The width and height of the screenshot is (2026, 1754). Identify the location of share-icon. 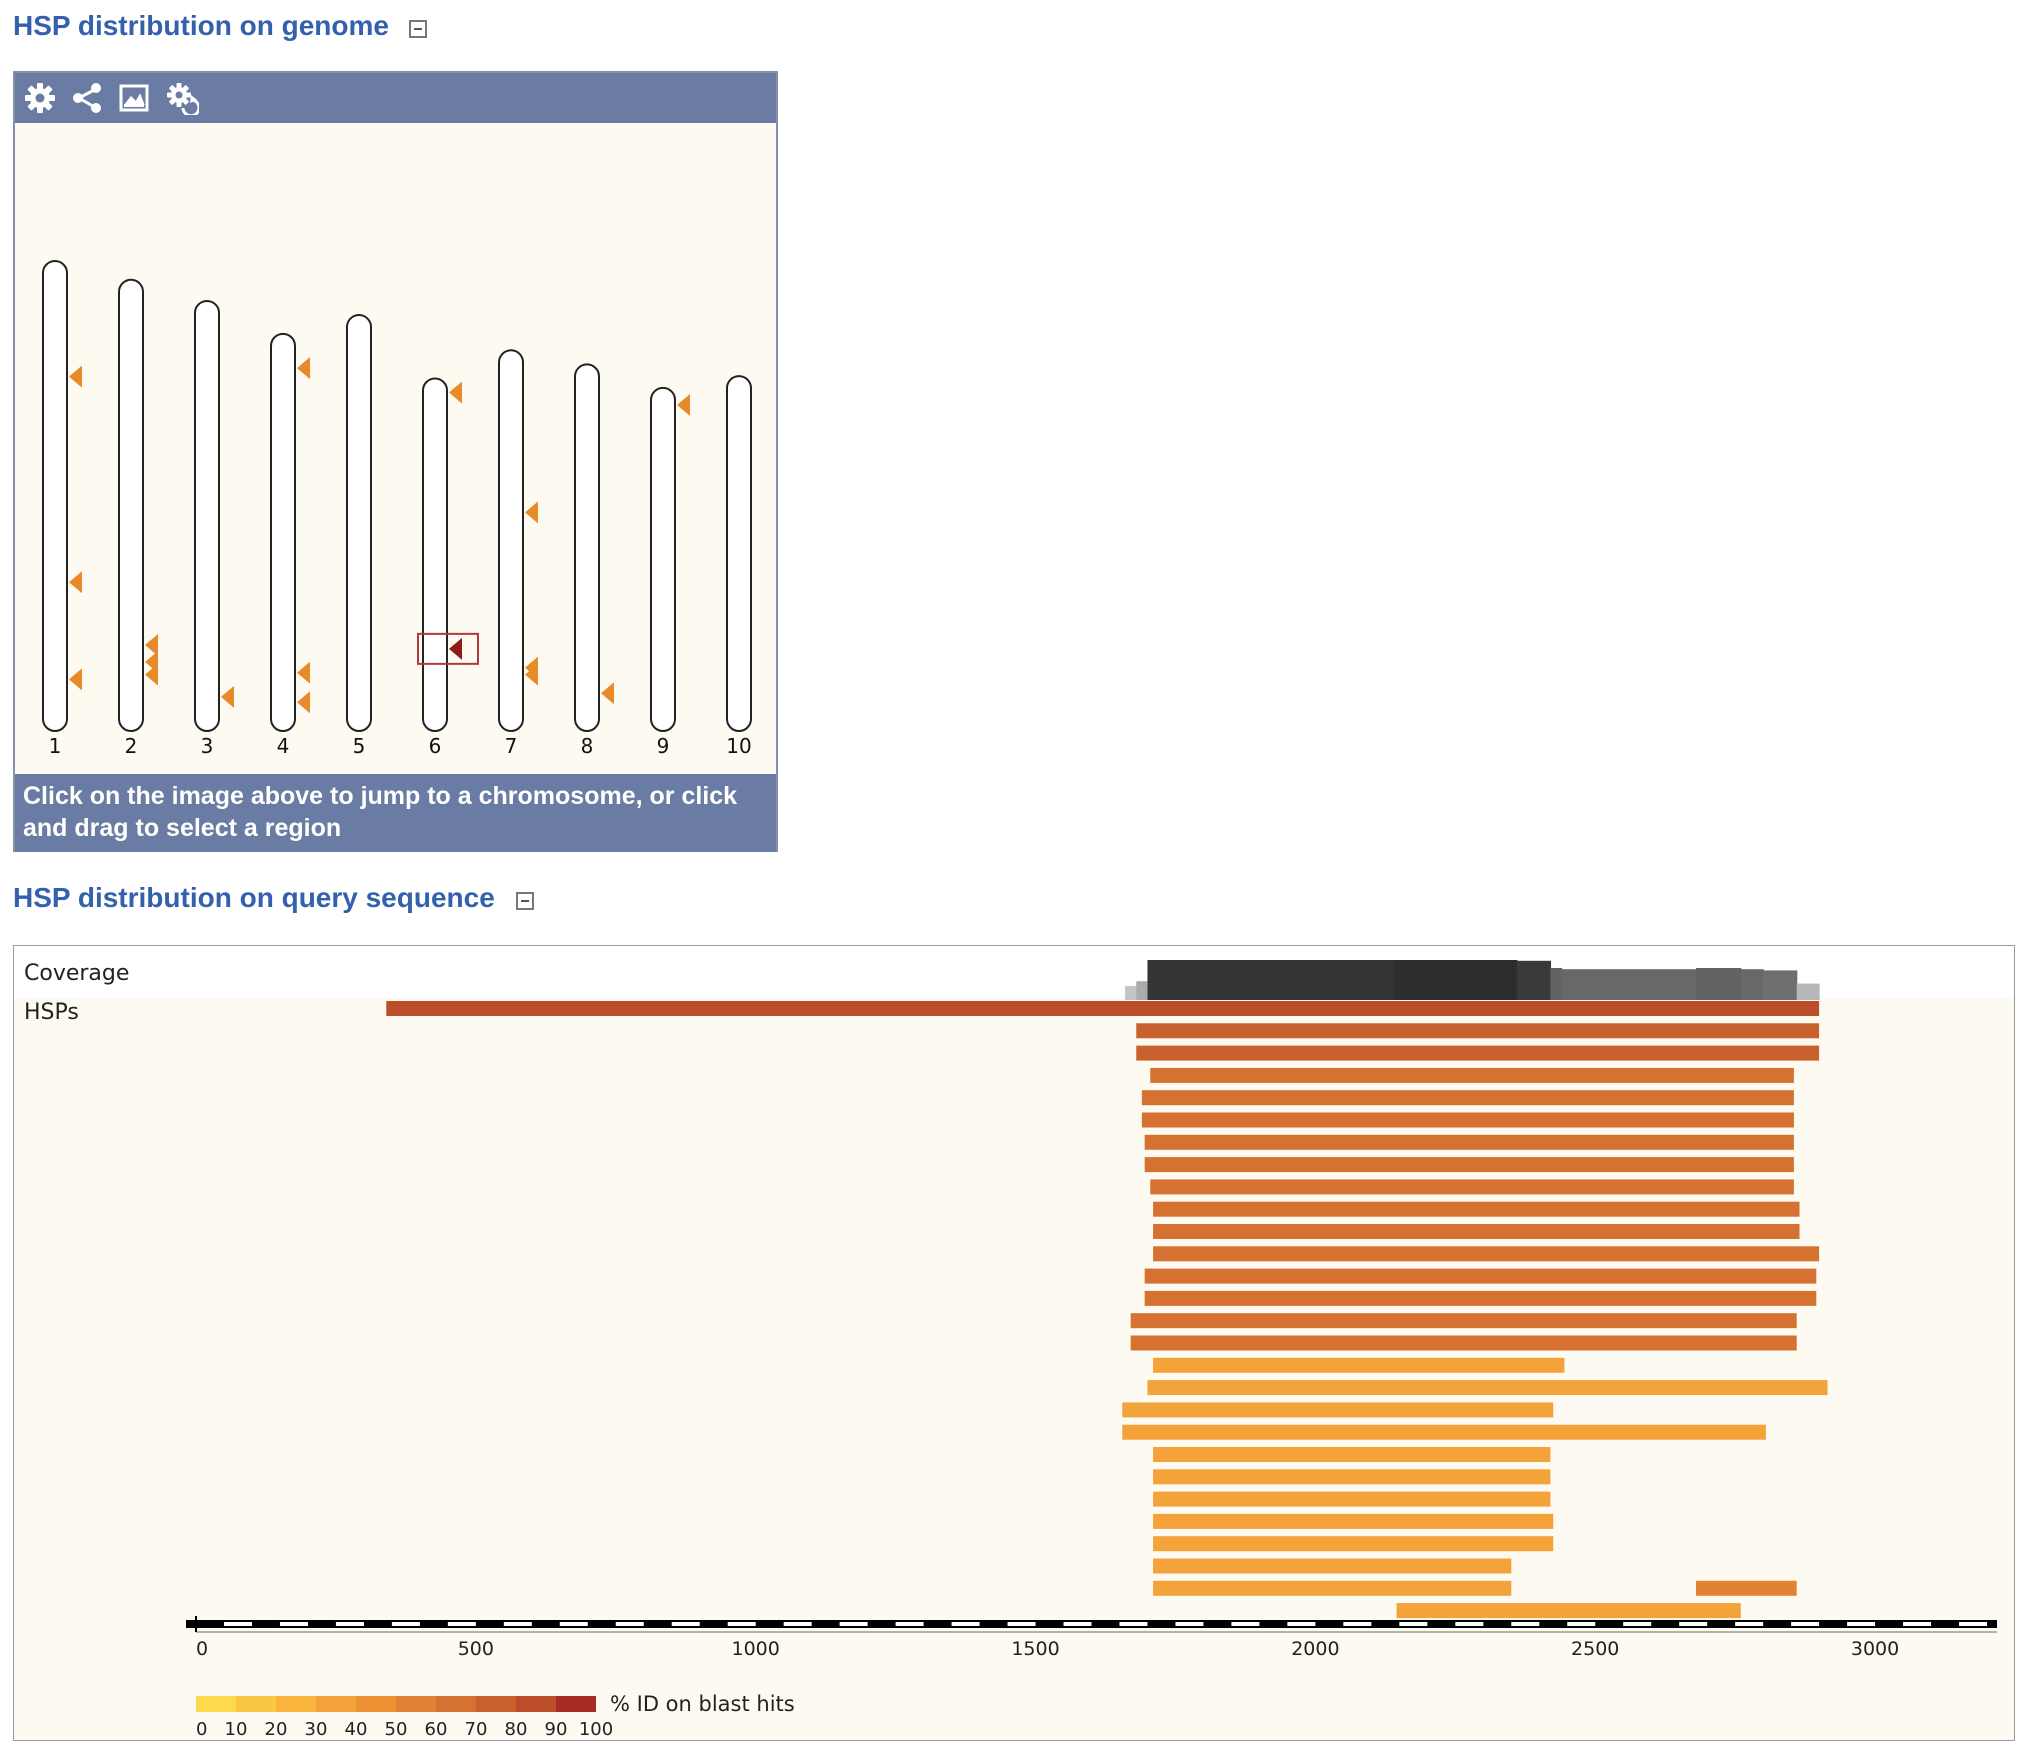
(87, 98).